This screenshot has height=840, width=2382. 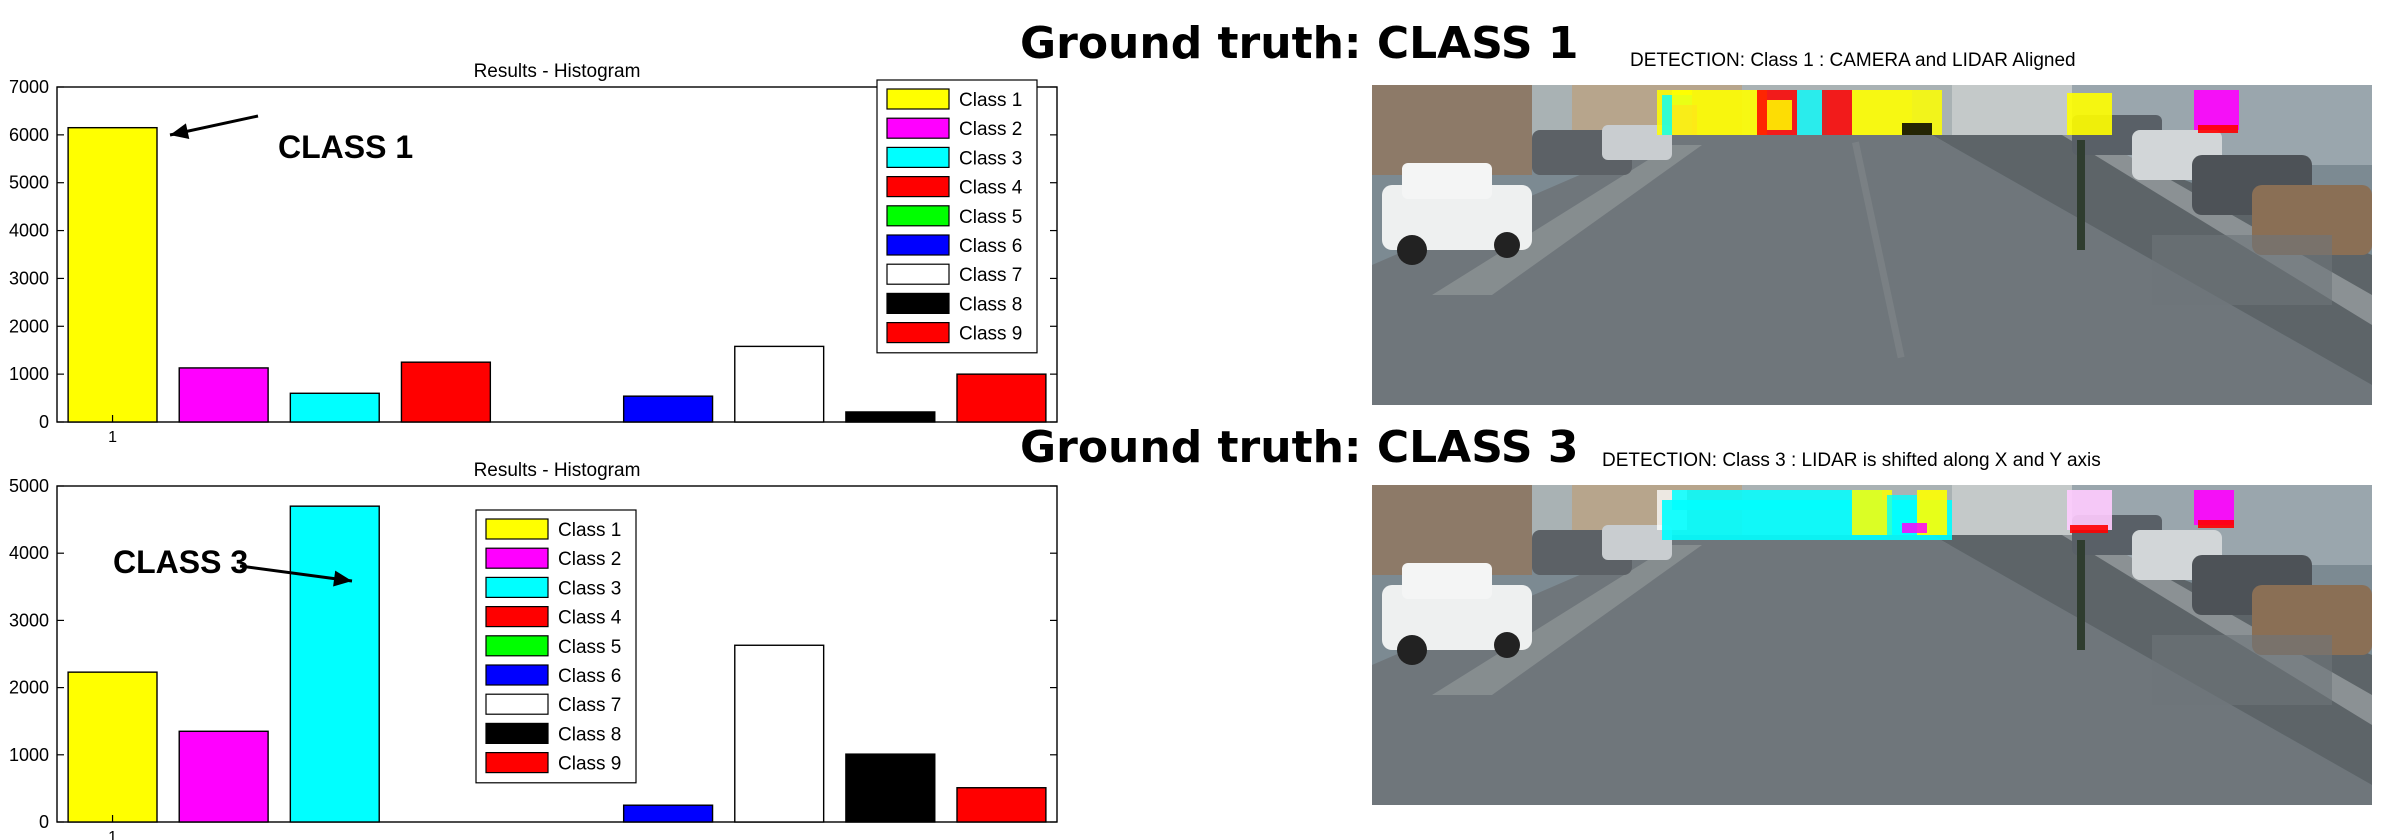 I want to click on ground-truth-heading-top: Ground truth: CLASS 1, so click(x=1299, y=43).